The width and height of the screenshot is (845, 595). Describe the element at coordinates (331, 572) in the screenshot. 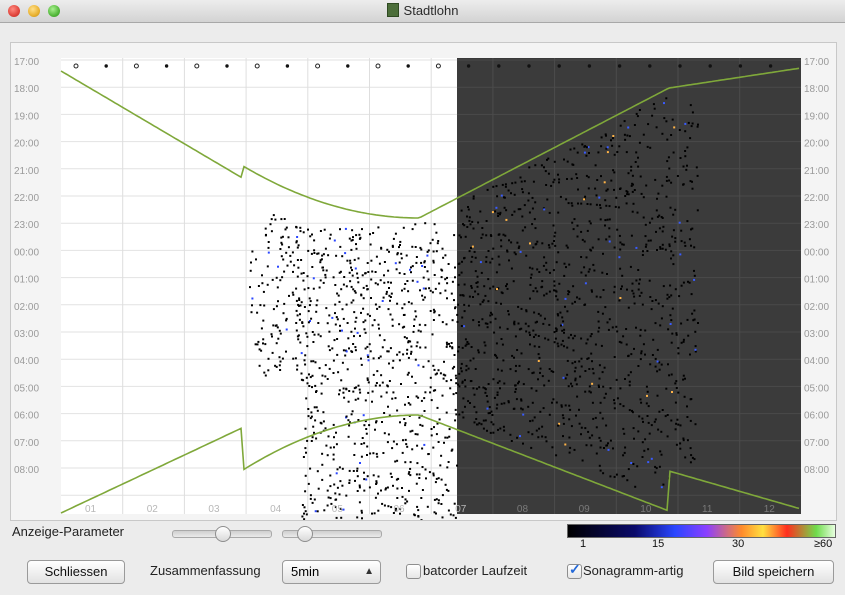

I see `summary-select: 5min ▲` at that location.